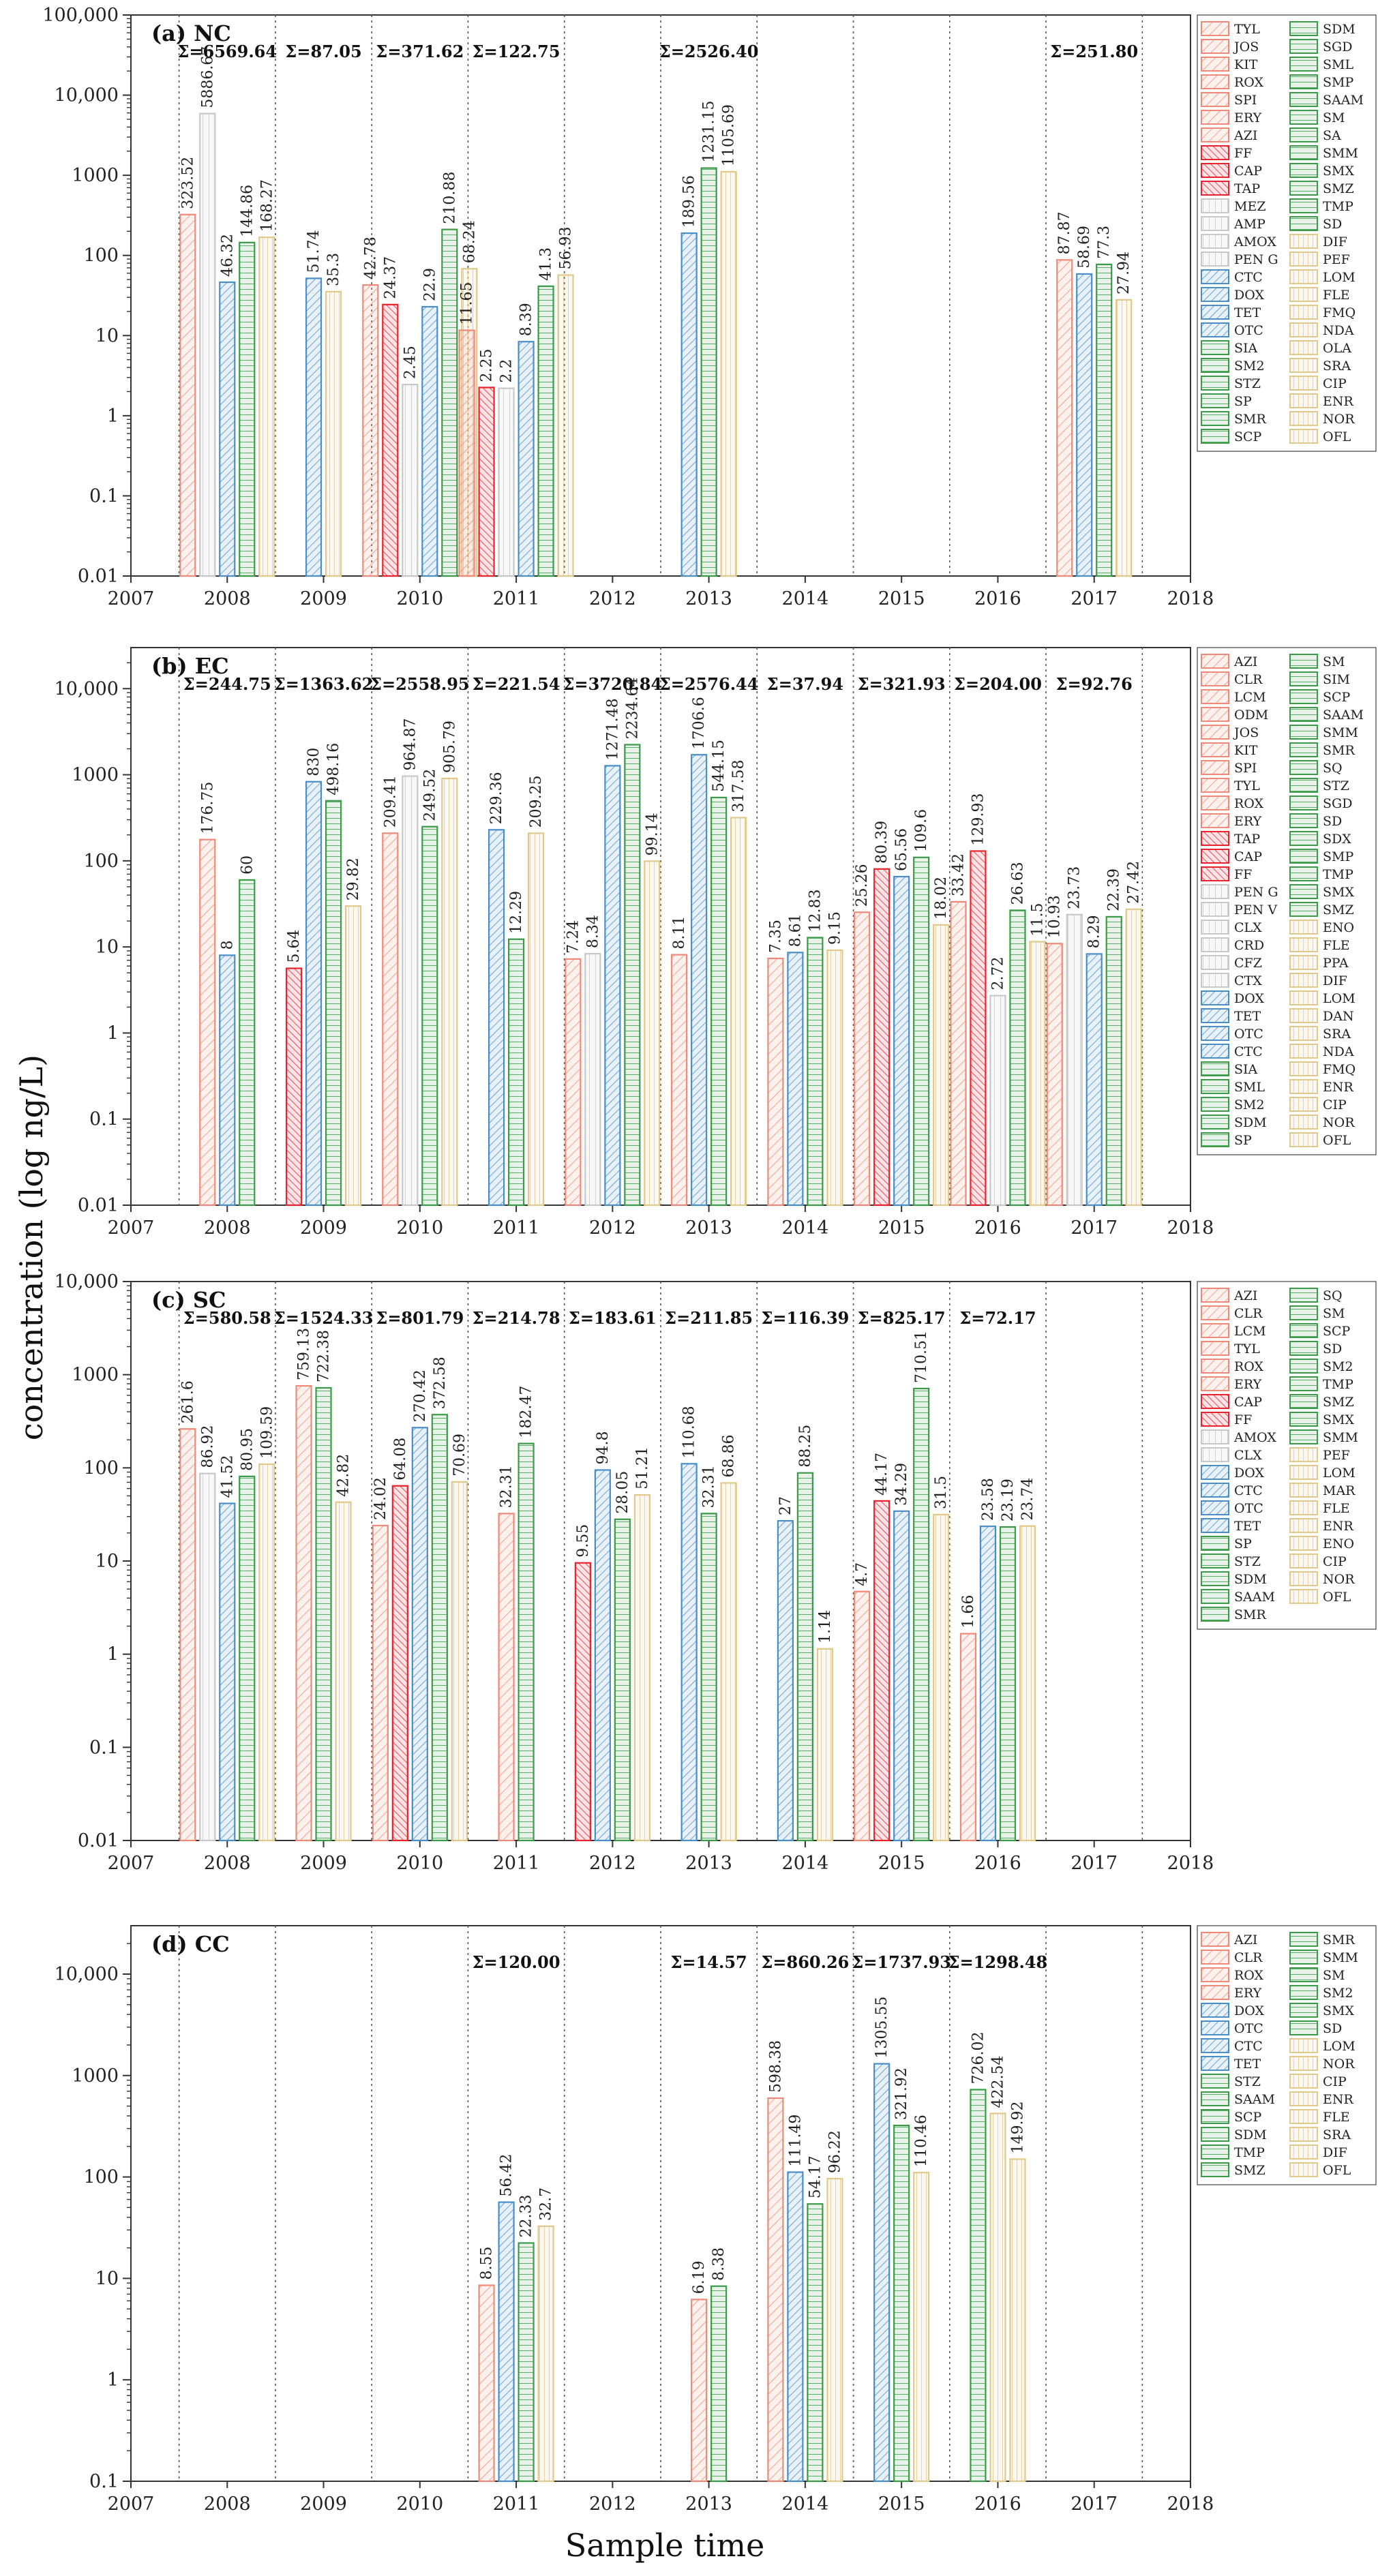 Image resolution: width=1378 pixels, height=2576 pixels. I want to click on legend-item: SMP, so click(1338, 857).